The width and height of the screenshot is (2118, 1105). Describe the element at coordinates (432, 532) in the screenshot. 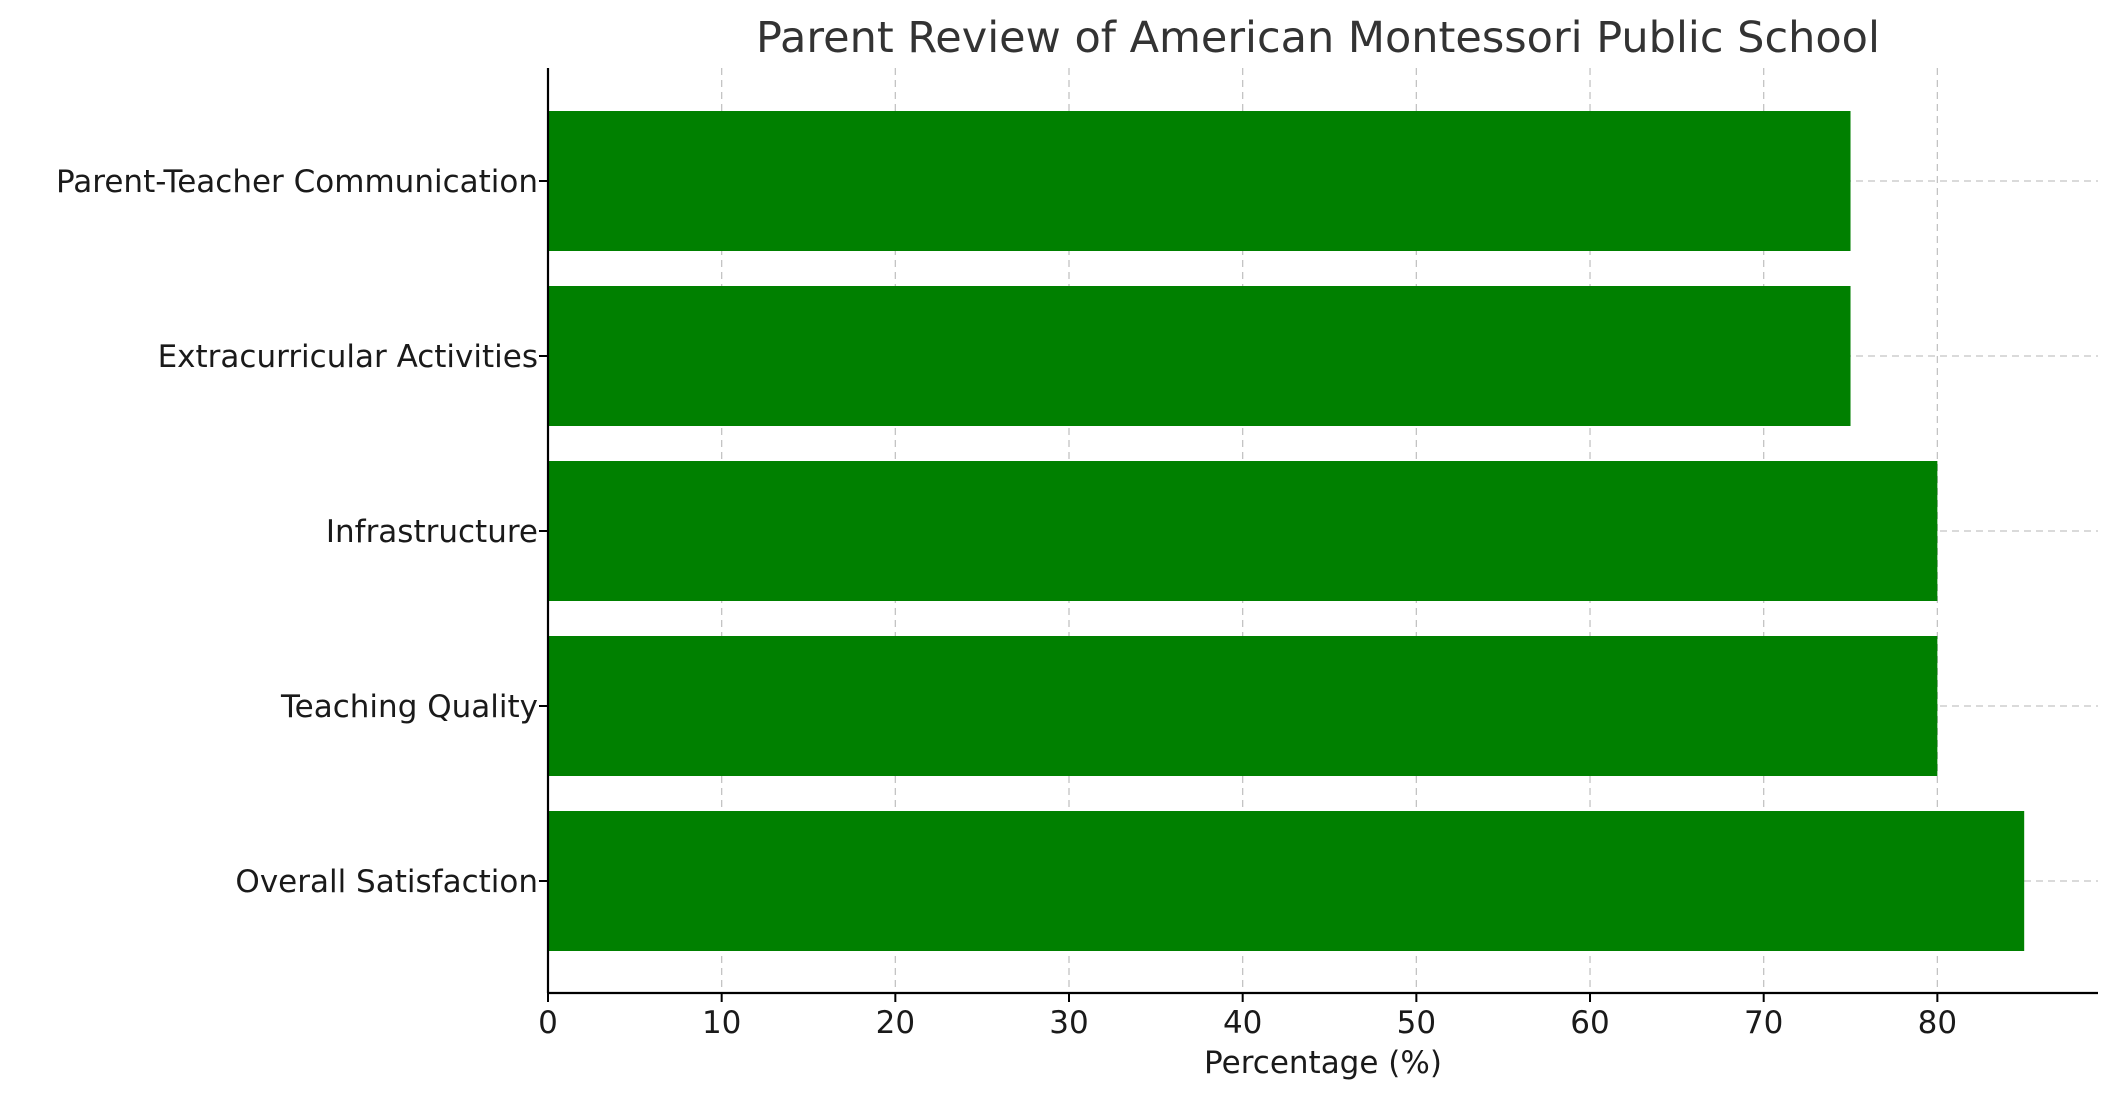

I see `y-tick-label: Infrastructure` at that location.